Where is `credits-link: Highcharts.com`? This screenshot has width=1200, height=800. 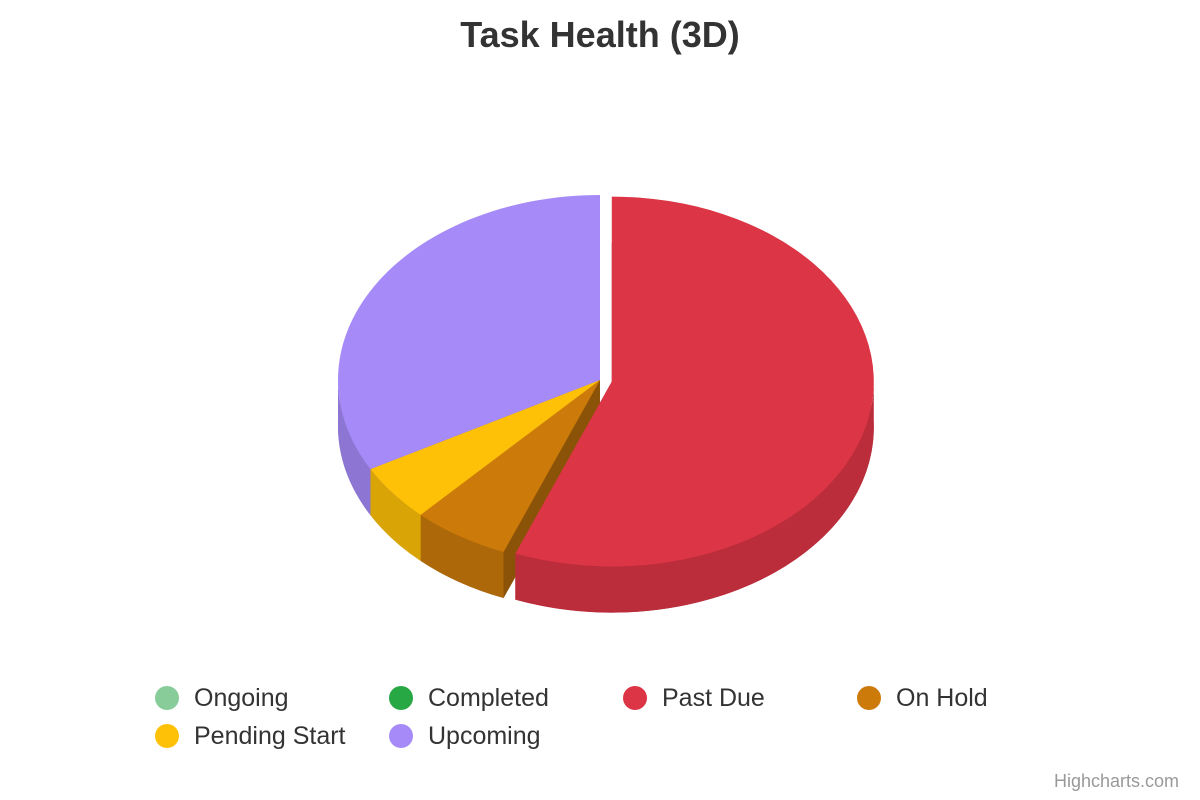
credits-link: Highcharts.com is located at coordinates (1116, 781).